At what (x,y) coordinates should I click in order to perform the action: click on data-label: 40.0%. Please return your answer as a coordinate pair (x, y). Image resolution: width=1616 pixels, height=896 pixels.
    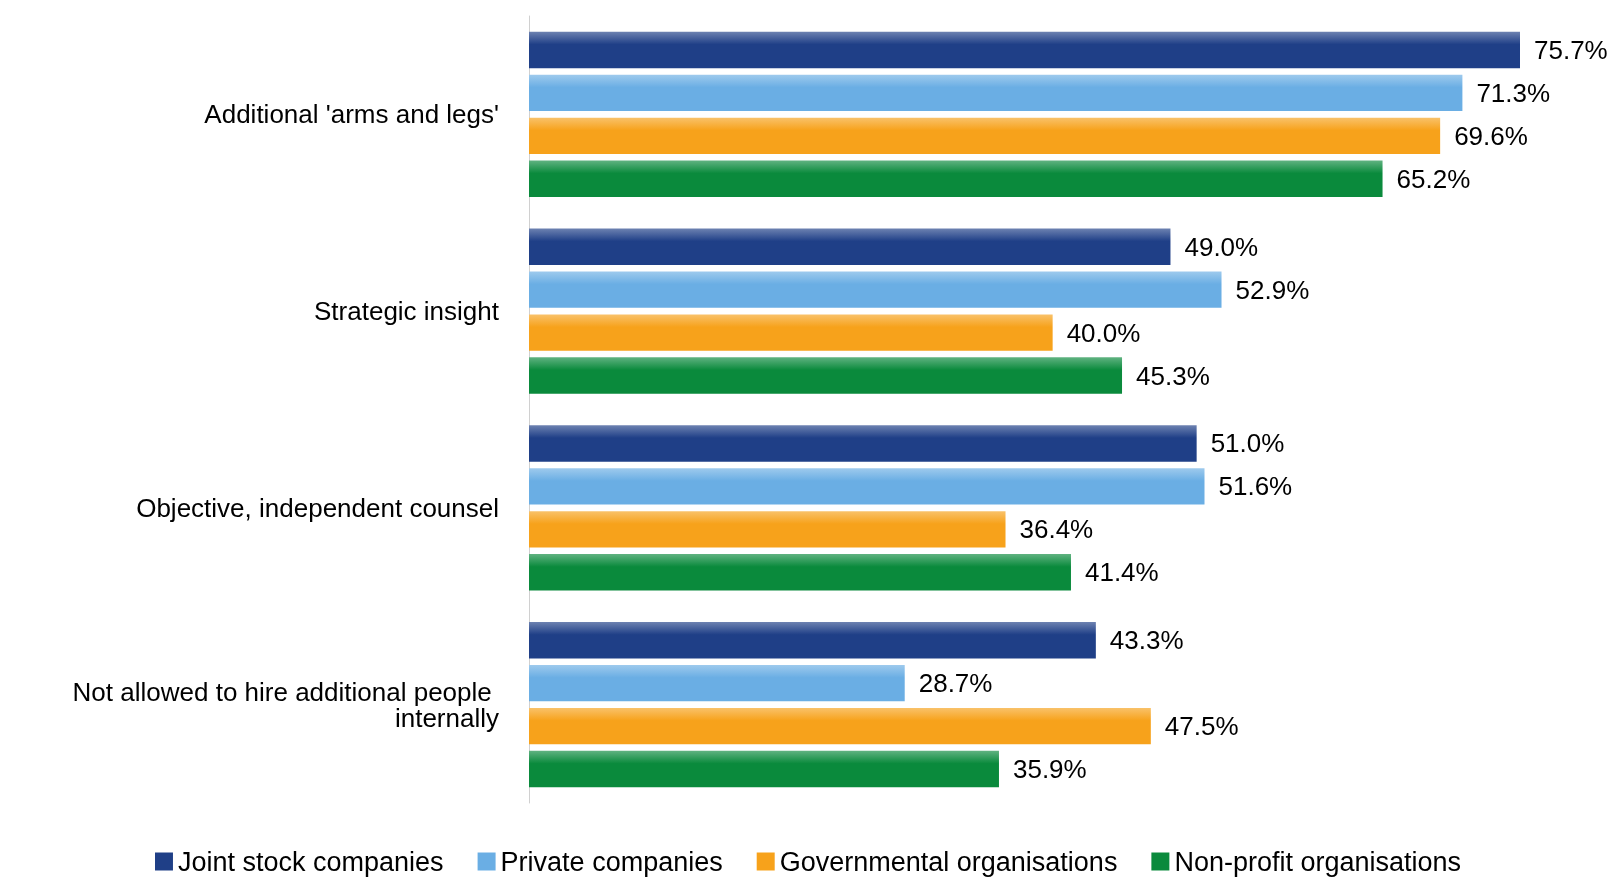
    Looking at the image, I should click on (1103, 332).